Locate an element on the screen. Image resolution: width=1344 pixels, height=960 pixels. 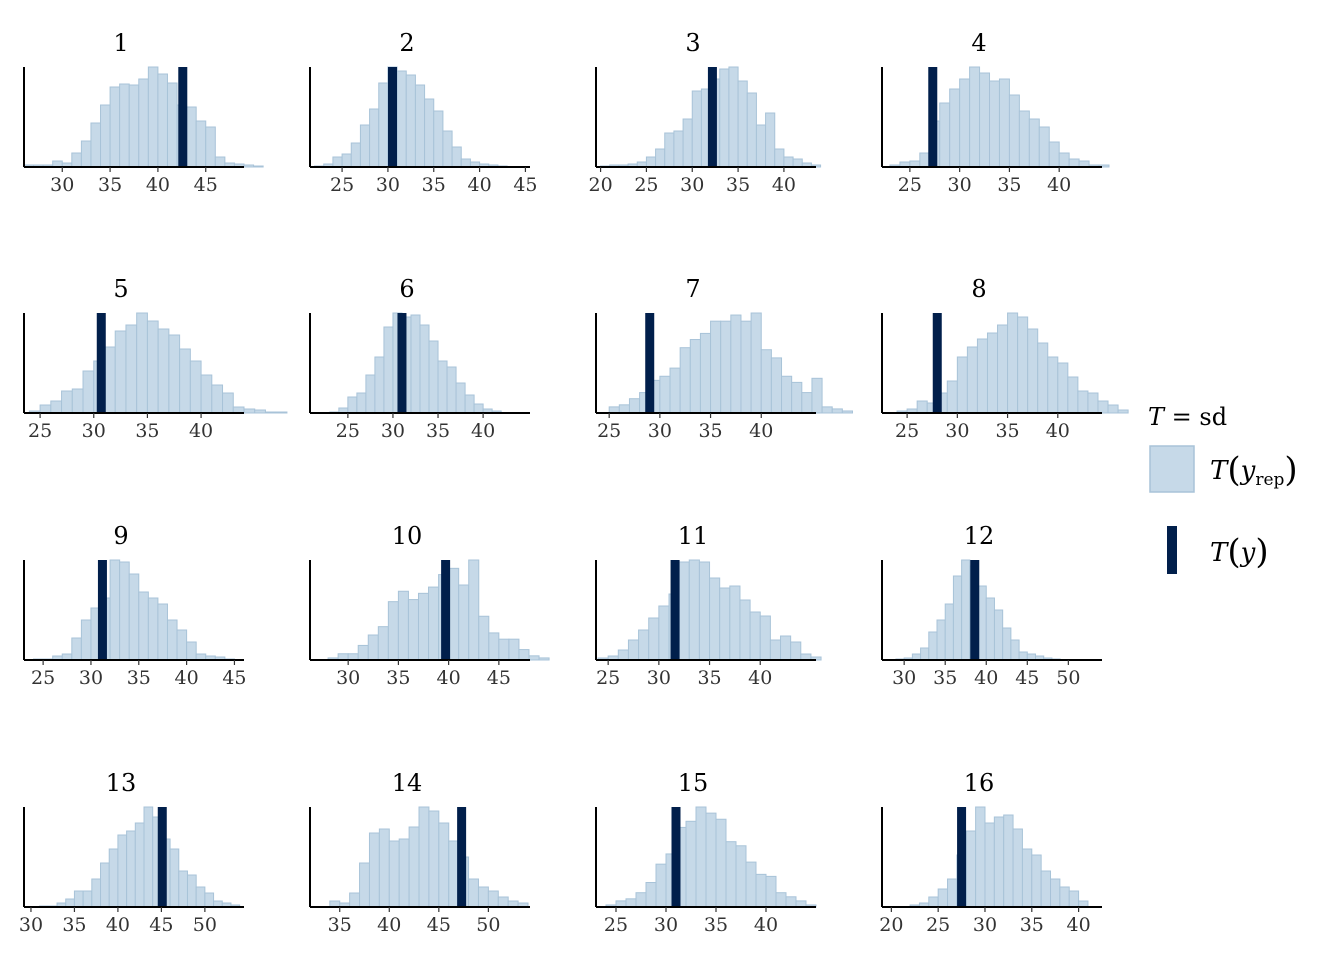
legend-swatch-rep is located at coordinates (1172, 469).